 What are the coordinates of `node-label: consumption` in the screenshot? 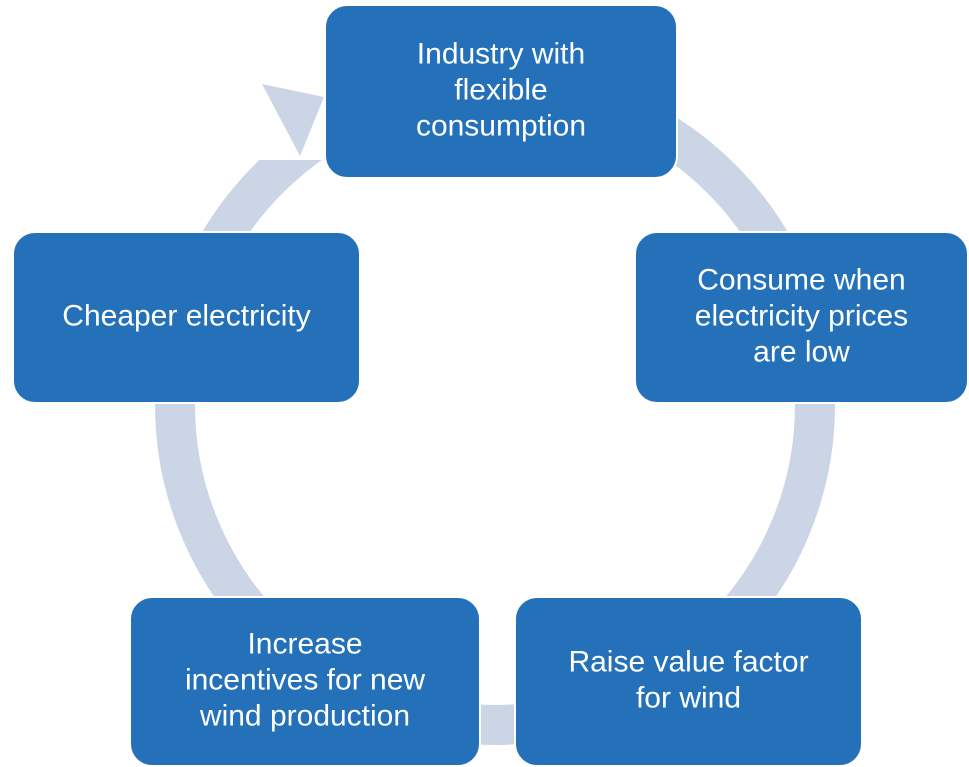 It's located at (501, 125).